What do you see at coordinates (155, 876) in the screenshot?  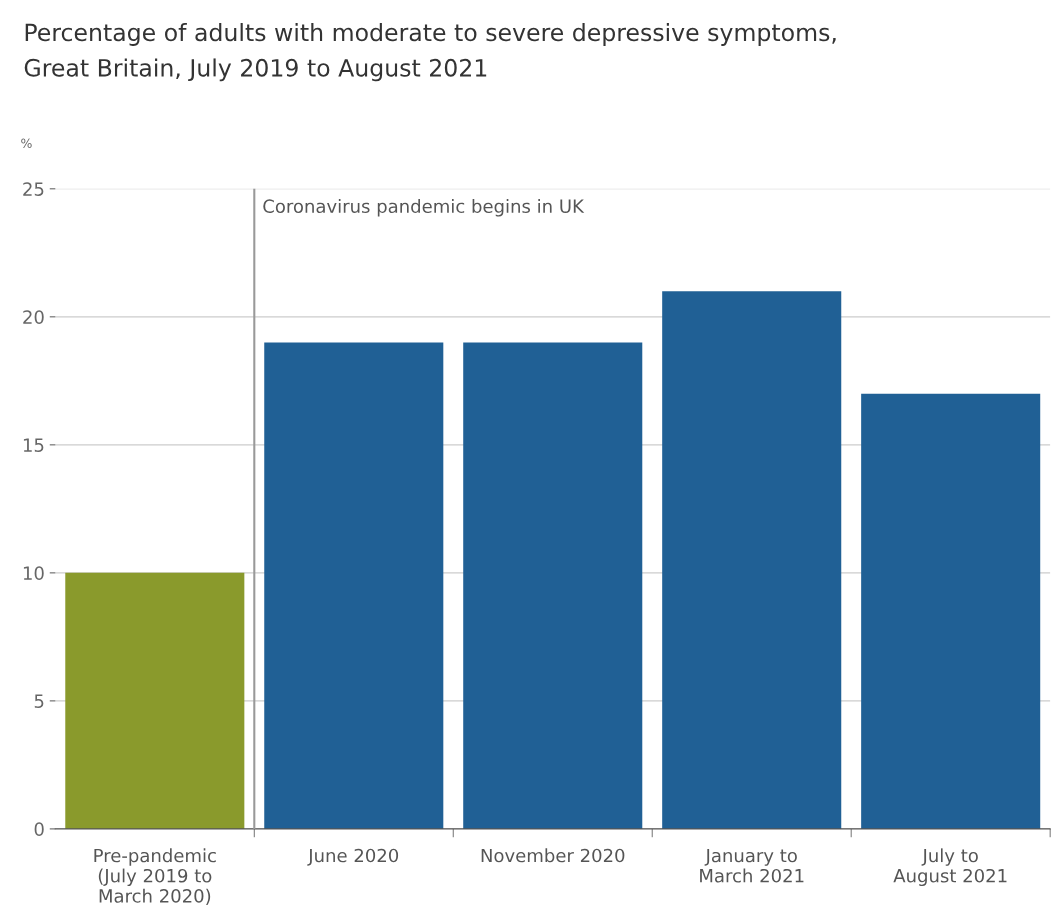 I see `x-tick-label: Pre-pandemic (July 2019 to March 2020)` at bounding box center [155, 876].